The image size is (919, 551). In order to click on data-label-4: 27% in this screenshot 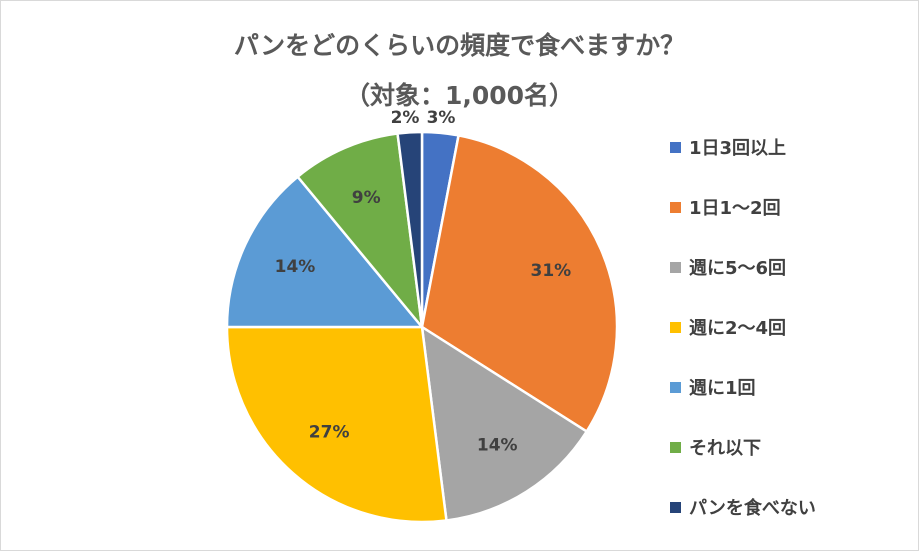, I will do `click(329, 432)`.